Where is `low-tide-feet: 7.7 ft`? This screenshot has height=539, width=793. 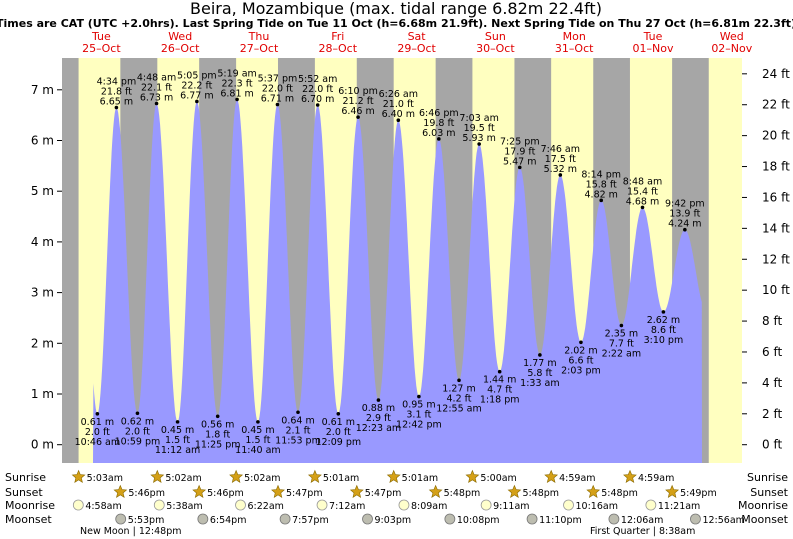 low-tide-feet: 7.7 ft is located at coordinates (621, 344).